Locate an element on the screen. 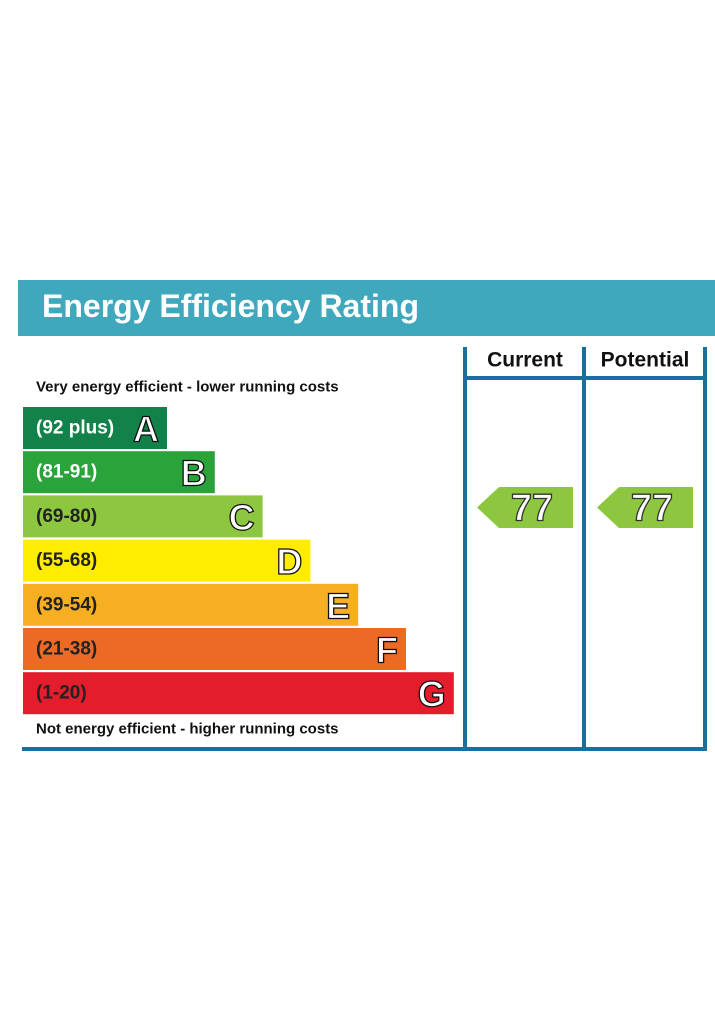 The image size is (715, 1033). band-letter: C is located at coordinates (242, 517).